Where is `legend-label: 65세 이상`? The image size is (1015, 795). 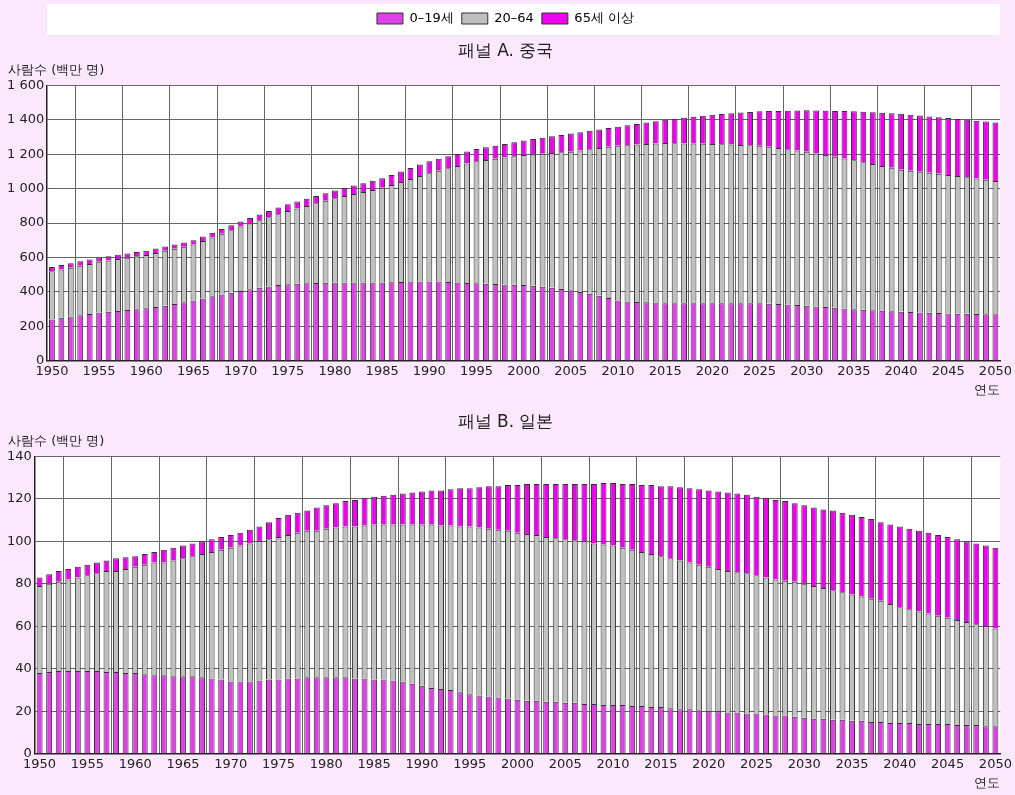
legend-label: 65세 이상 is located at coordinates (604, 17).